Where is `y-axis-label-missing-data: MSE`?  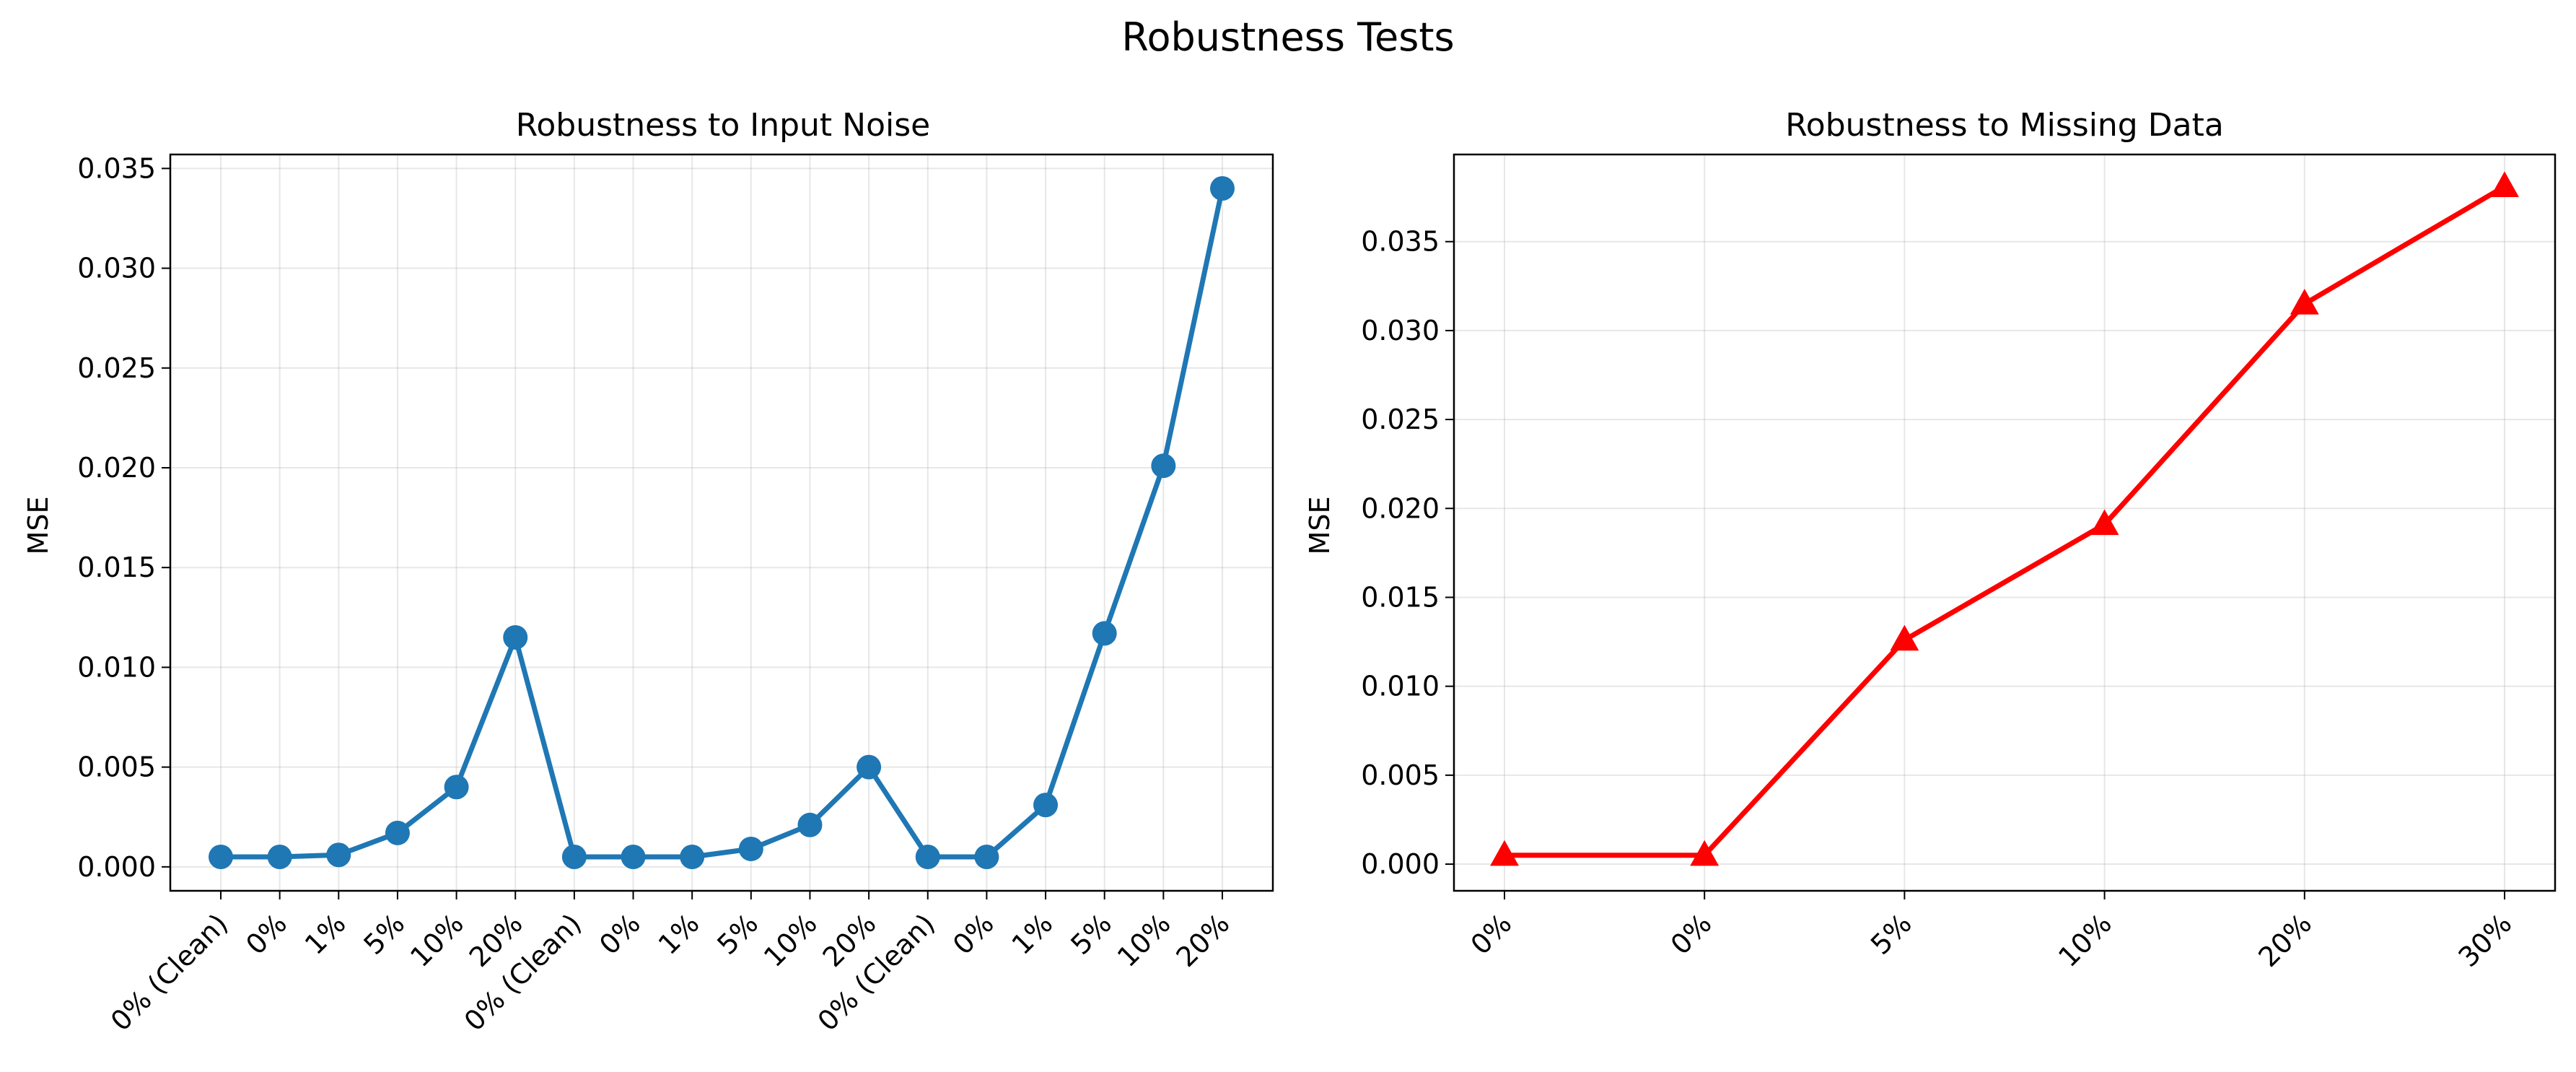
y-axis-label-missing-data: MSE is located at coordinates (1320, 526).